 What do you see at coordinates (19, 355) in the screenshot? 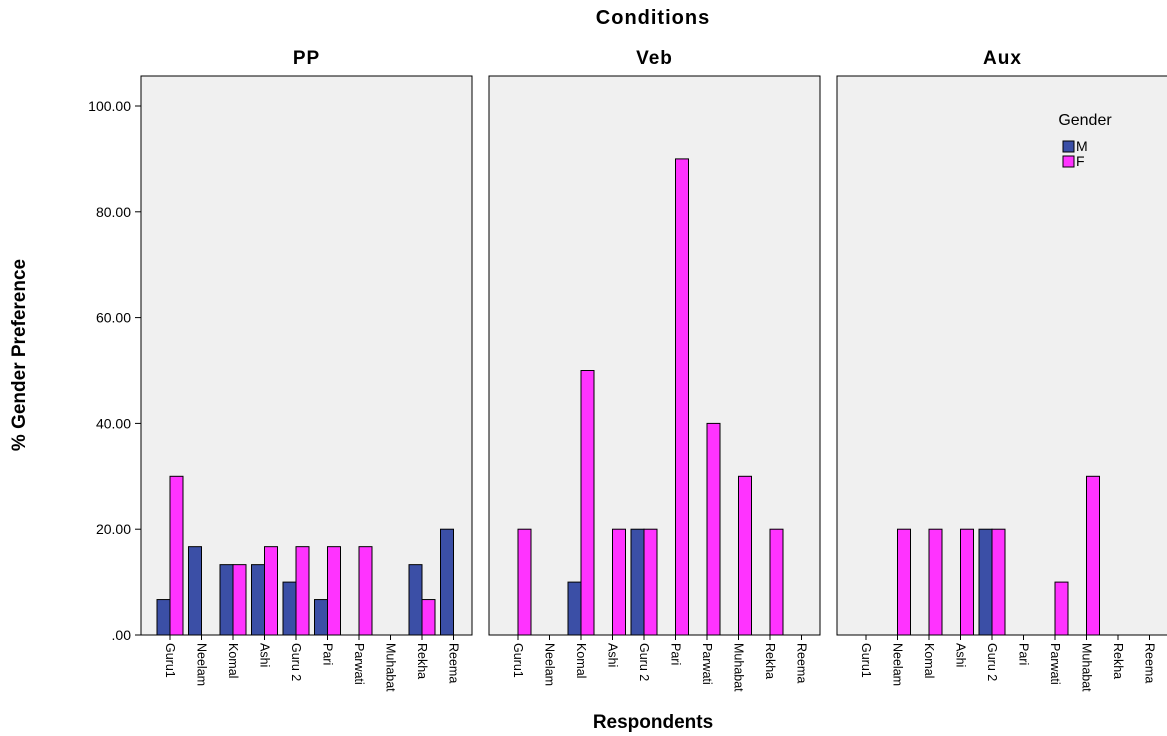
I see `y-axis-title: % Gender Preference` at bounding box center [19, 355].